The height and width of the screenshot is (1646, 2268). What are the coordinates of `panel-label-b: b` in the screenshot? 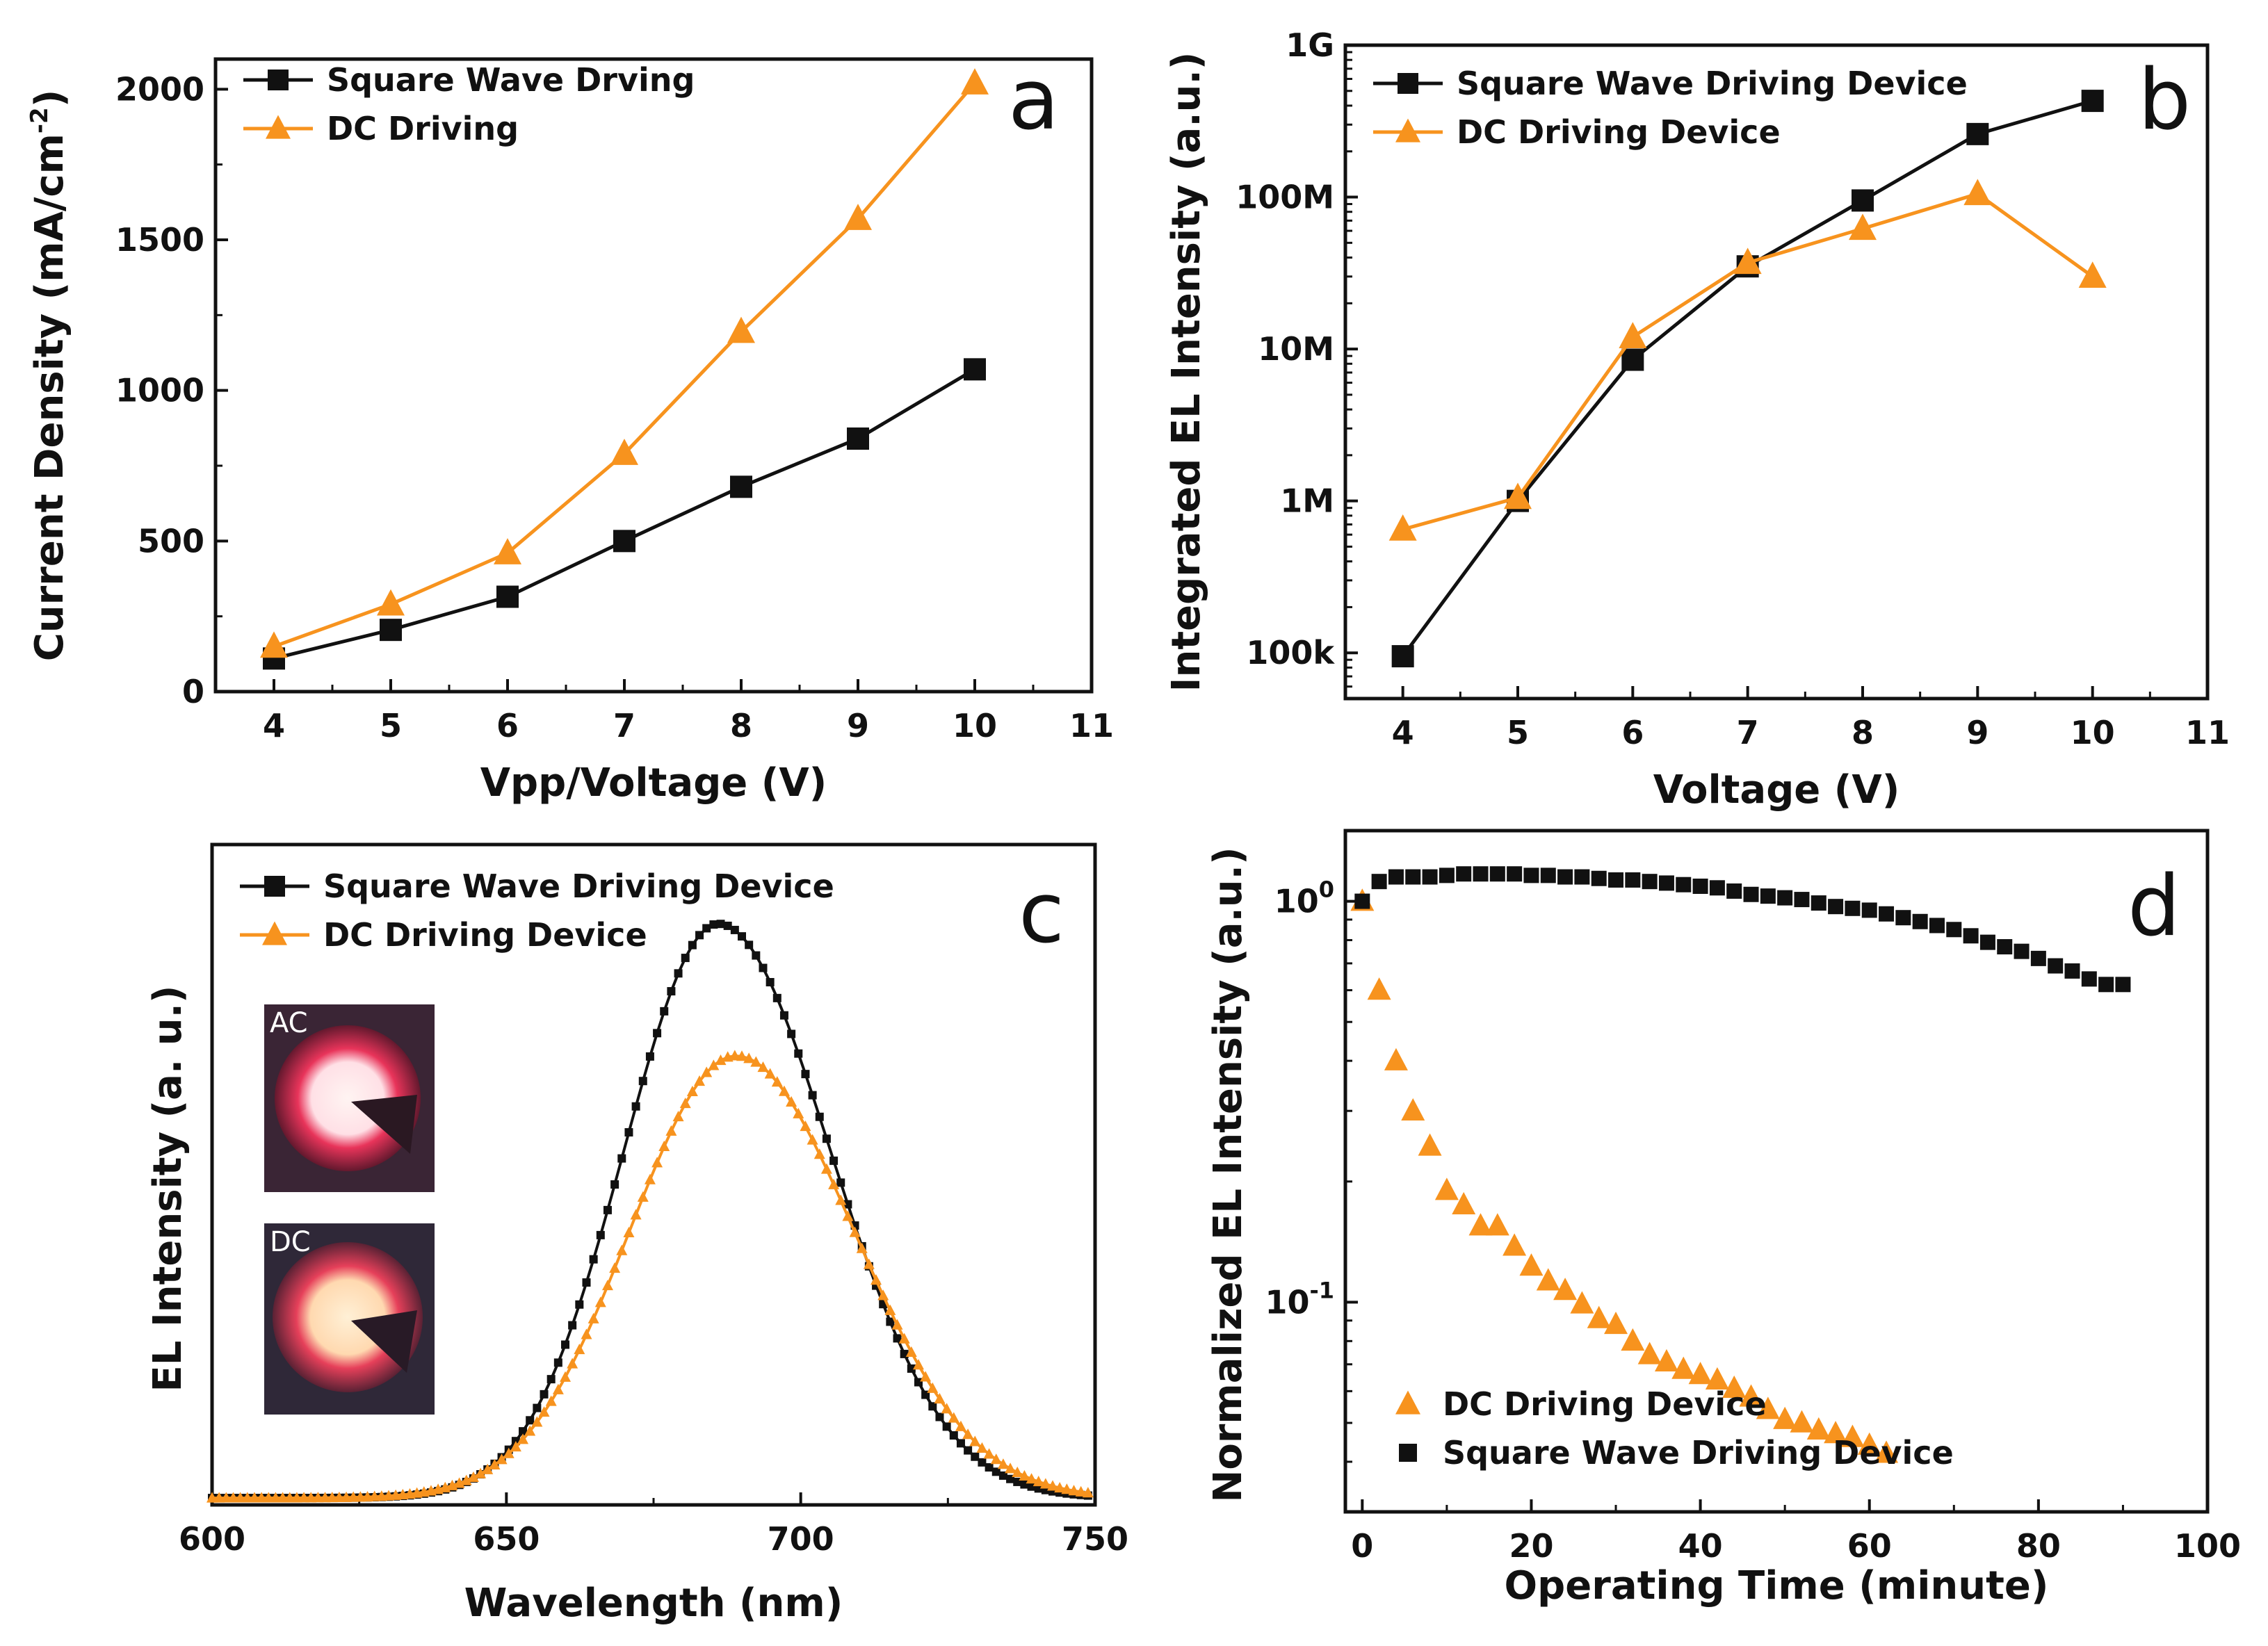 It's located at (2164, 100).